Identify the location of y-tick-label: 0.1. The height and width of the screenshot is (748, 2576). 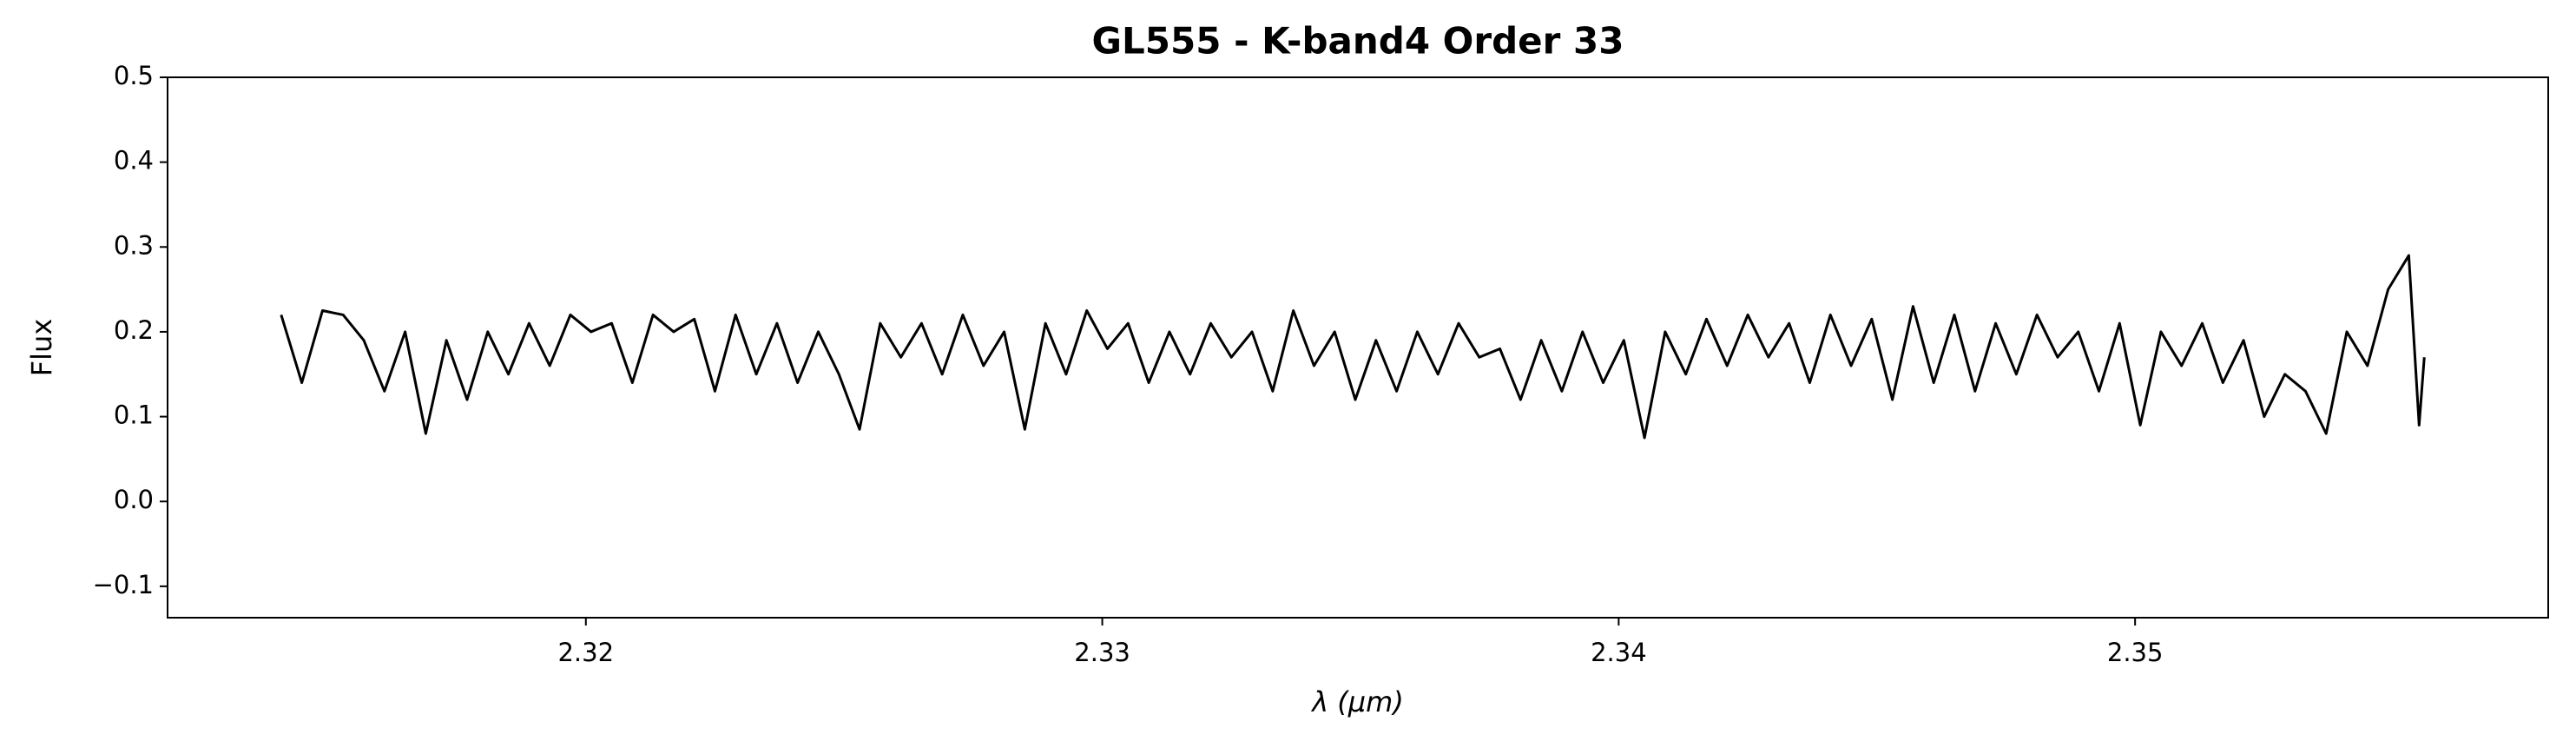
(134, 415).